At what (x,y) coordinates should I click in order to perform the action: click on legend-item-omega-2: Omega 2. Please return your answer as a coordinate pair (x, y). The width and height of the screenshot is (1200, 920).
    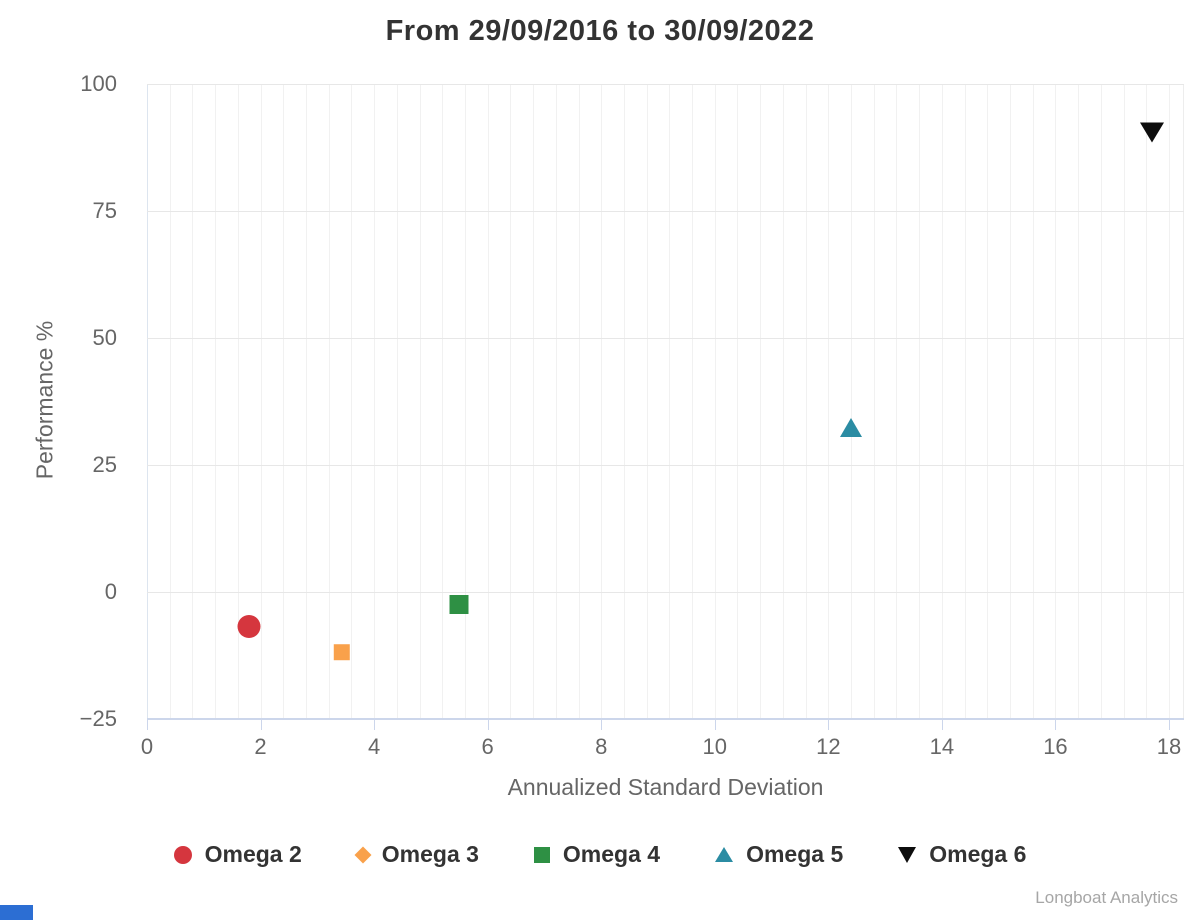
    Looking at the image, I should click on (237, 854).